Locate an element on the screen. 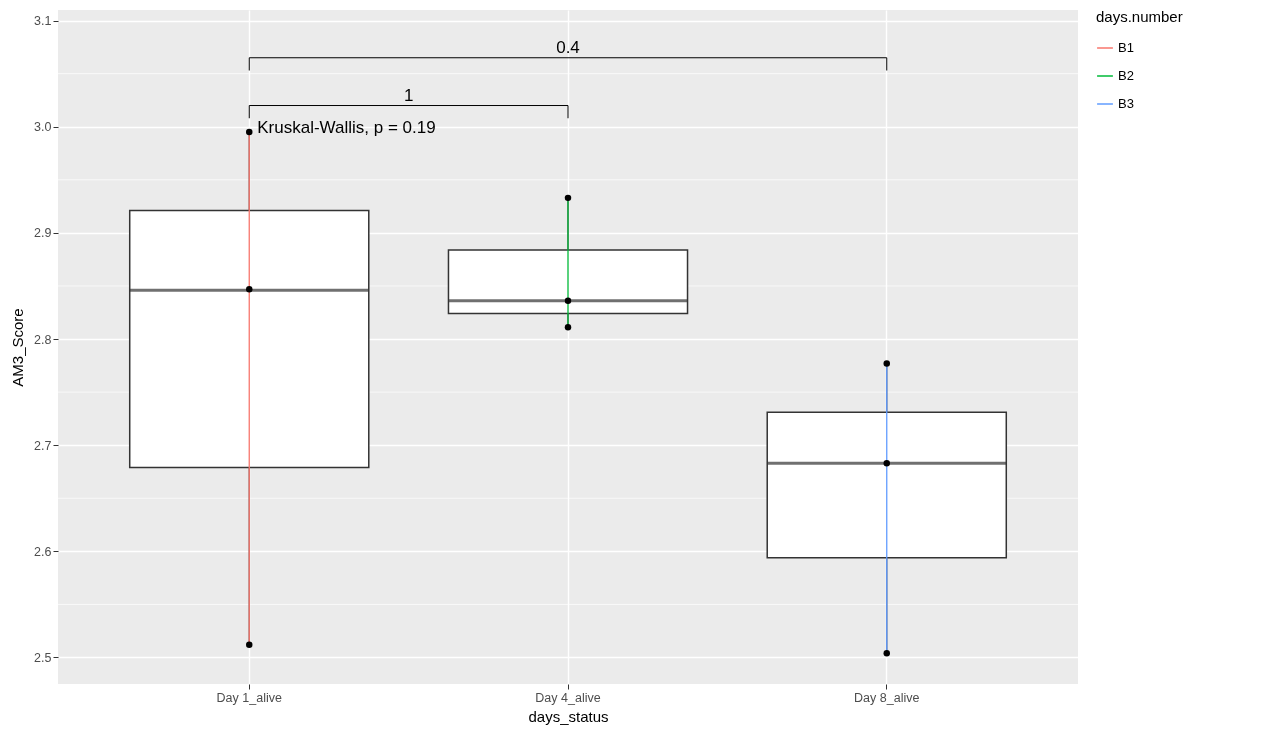  annotation: 0.4 is located at coordinates (568, 47).